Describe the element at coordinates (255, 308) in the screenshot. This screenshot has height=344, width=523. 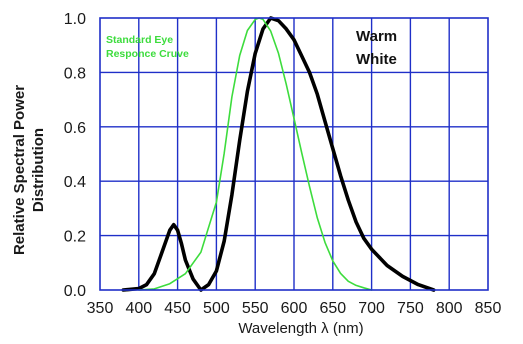
I see `x-tick-label-550: 550` at that location.